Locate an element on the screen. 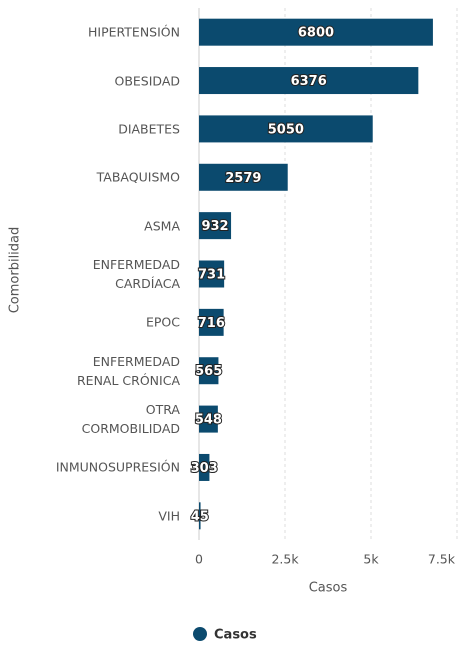  y-tick-label: ENFERMEDAD CARDÍACA is located at coordinates (136, 274).